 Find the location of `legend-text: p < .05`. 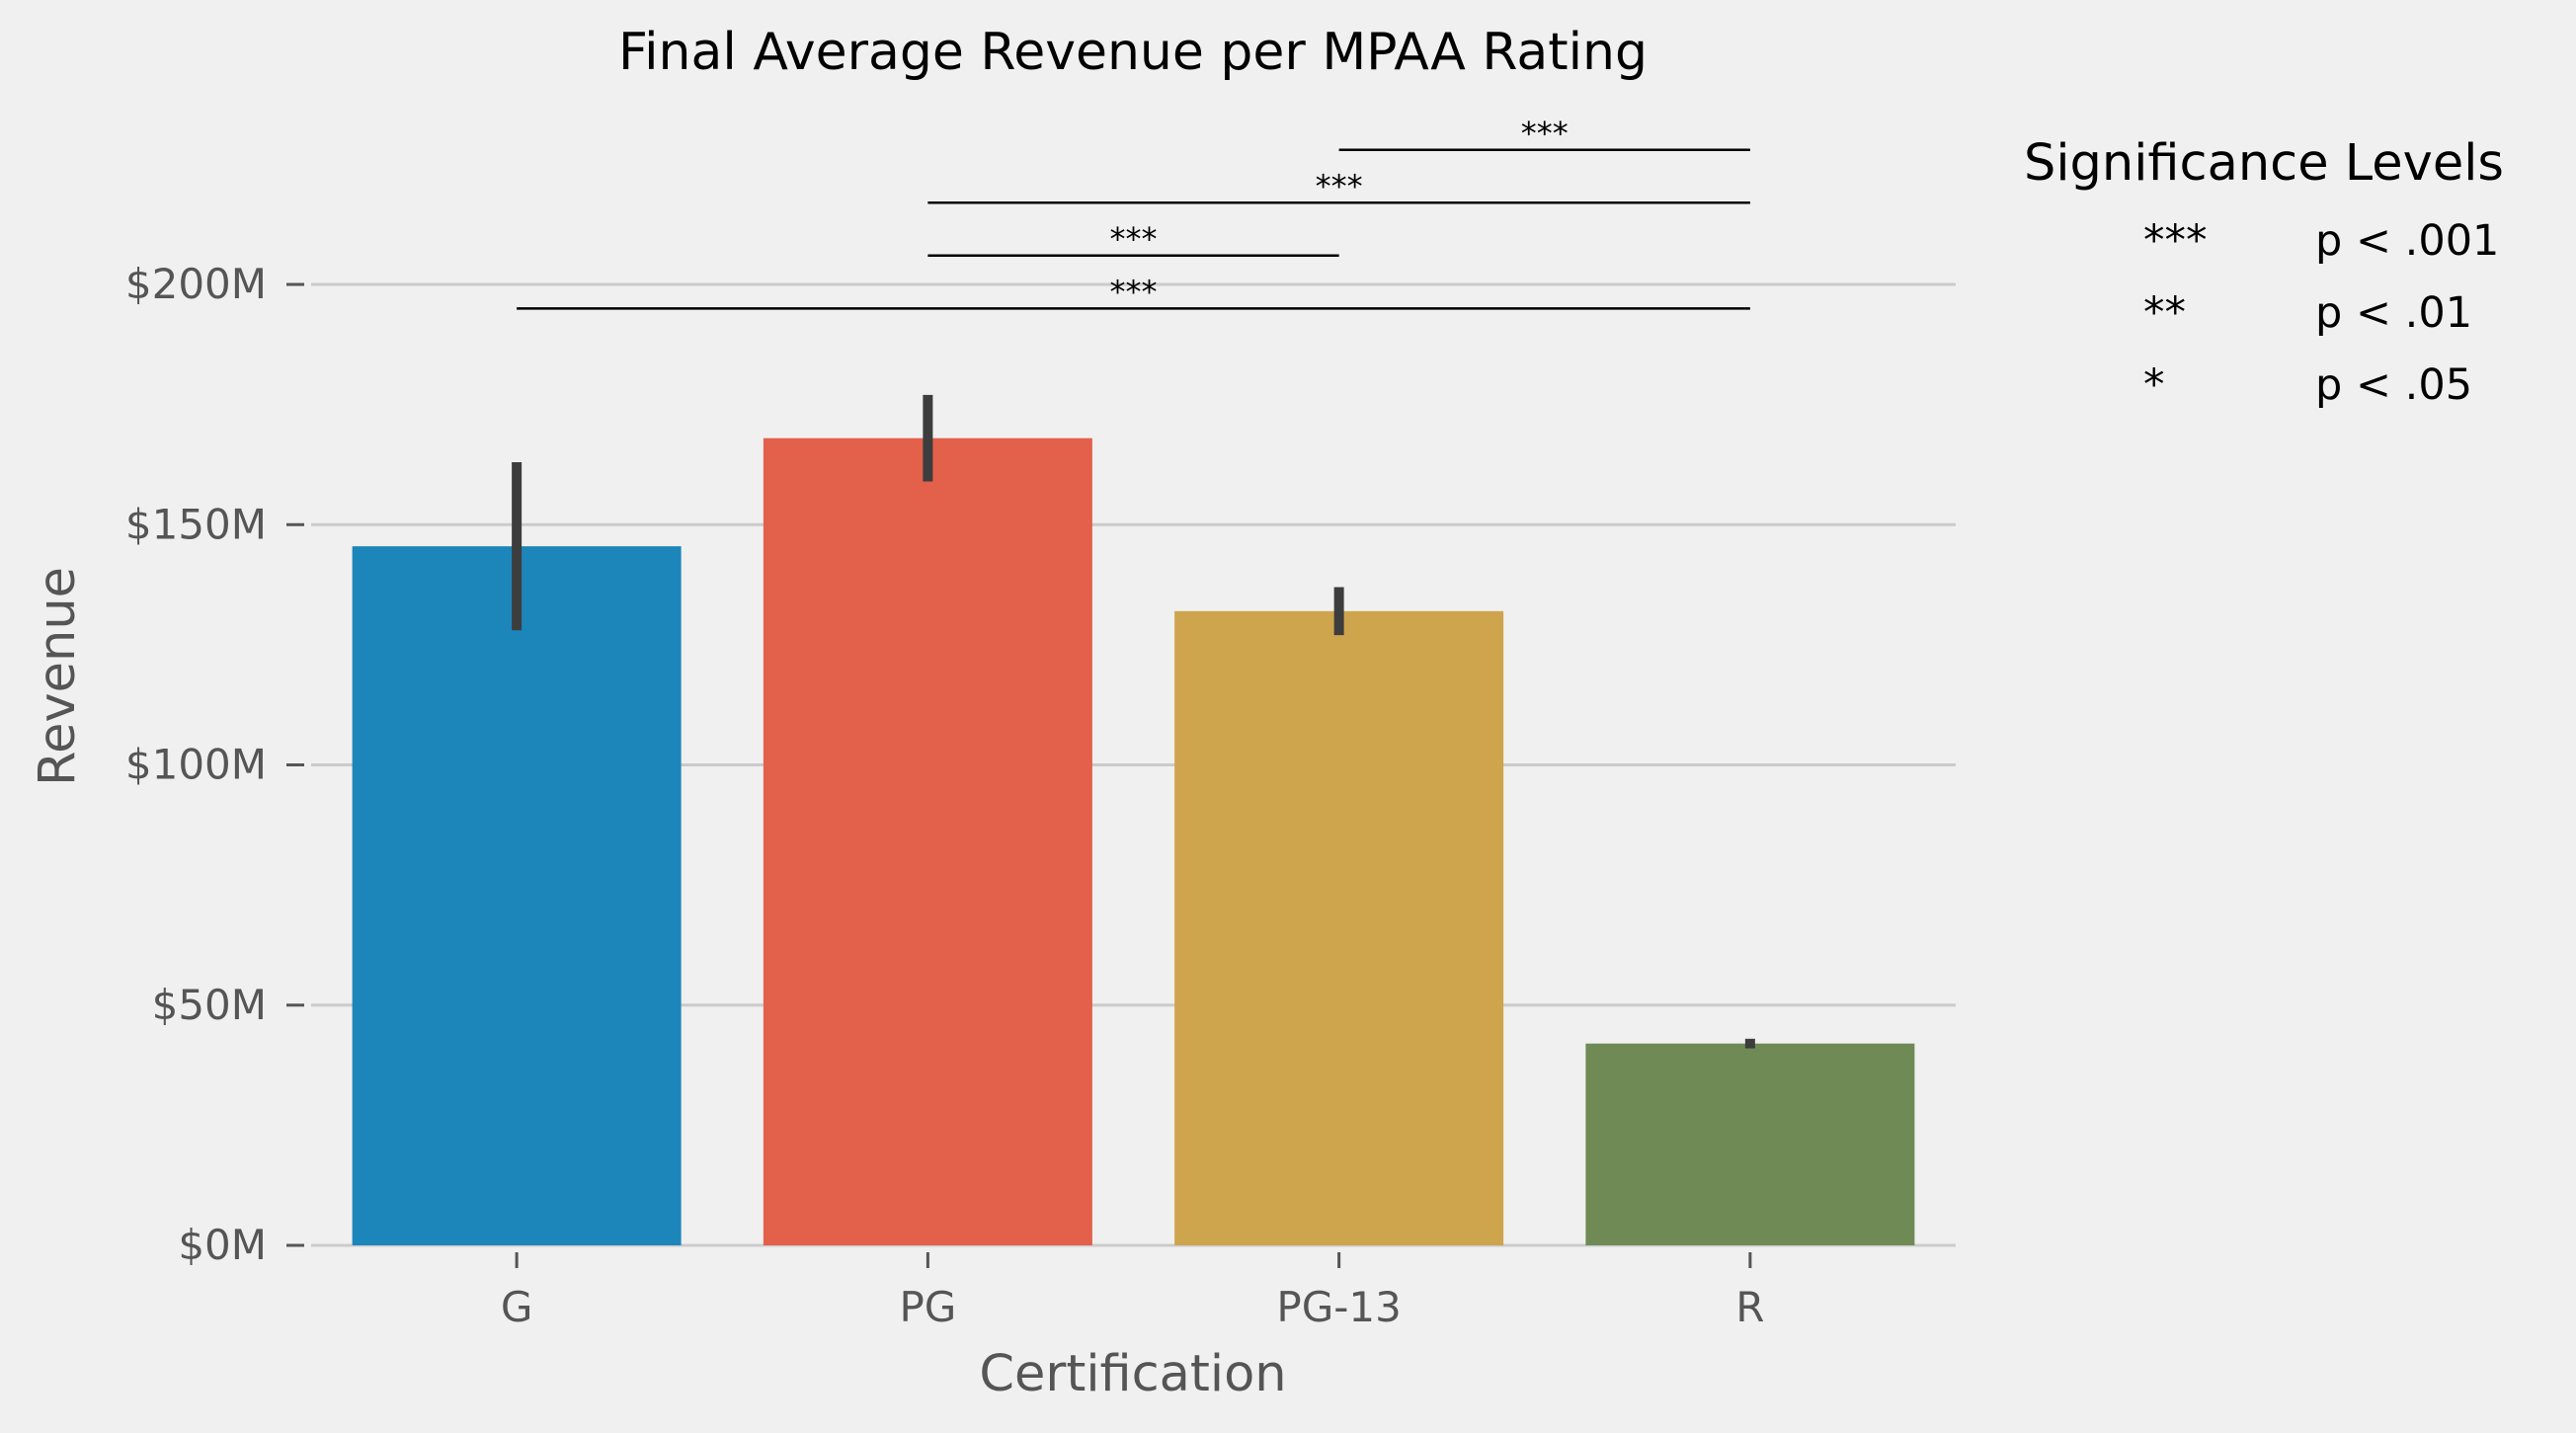

legend-text: p < .05 is located at coordinates (2393, 385).